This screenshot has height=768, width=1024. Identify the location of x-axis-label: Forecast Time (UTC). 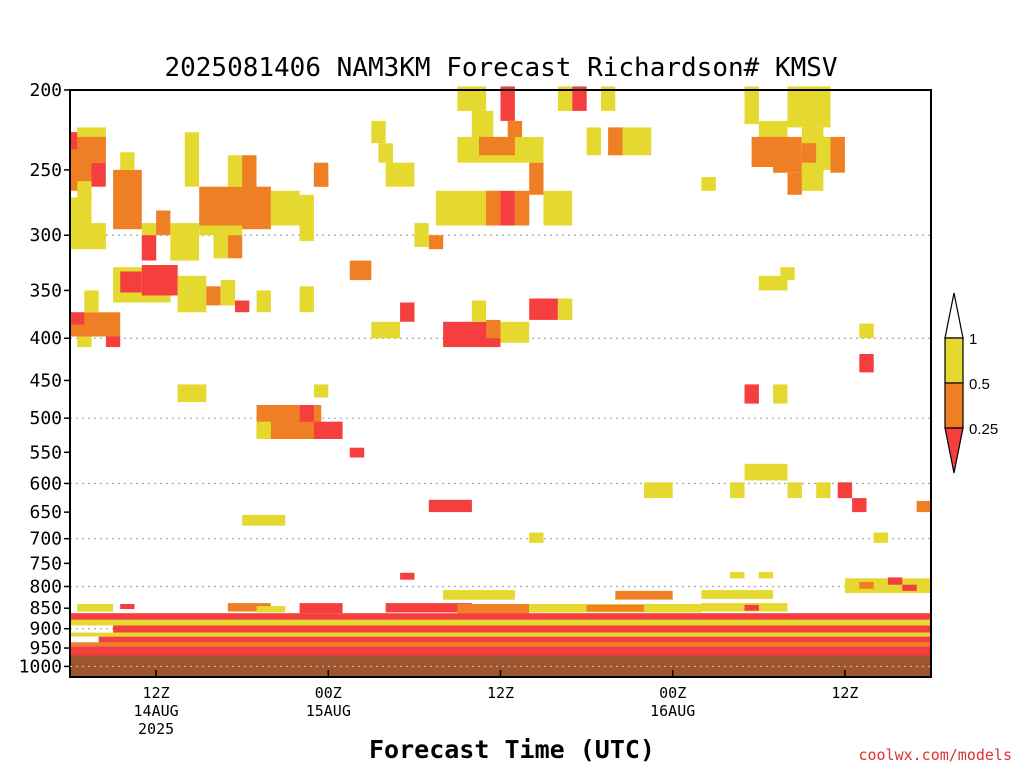
(512, 749).